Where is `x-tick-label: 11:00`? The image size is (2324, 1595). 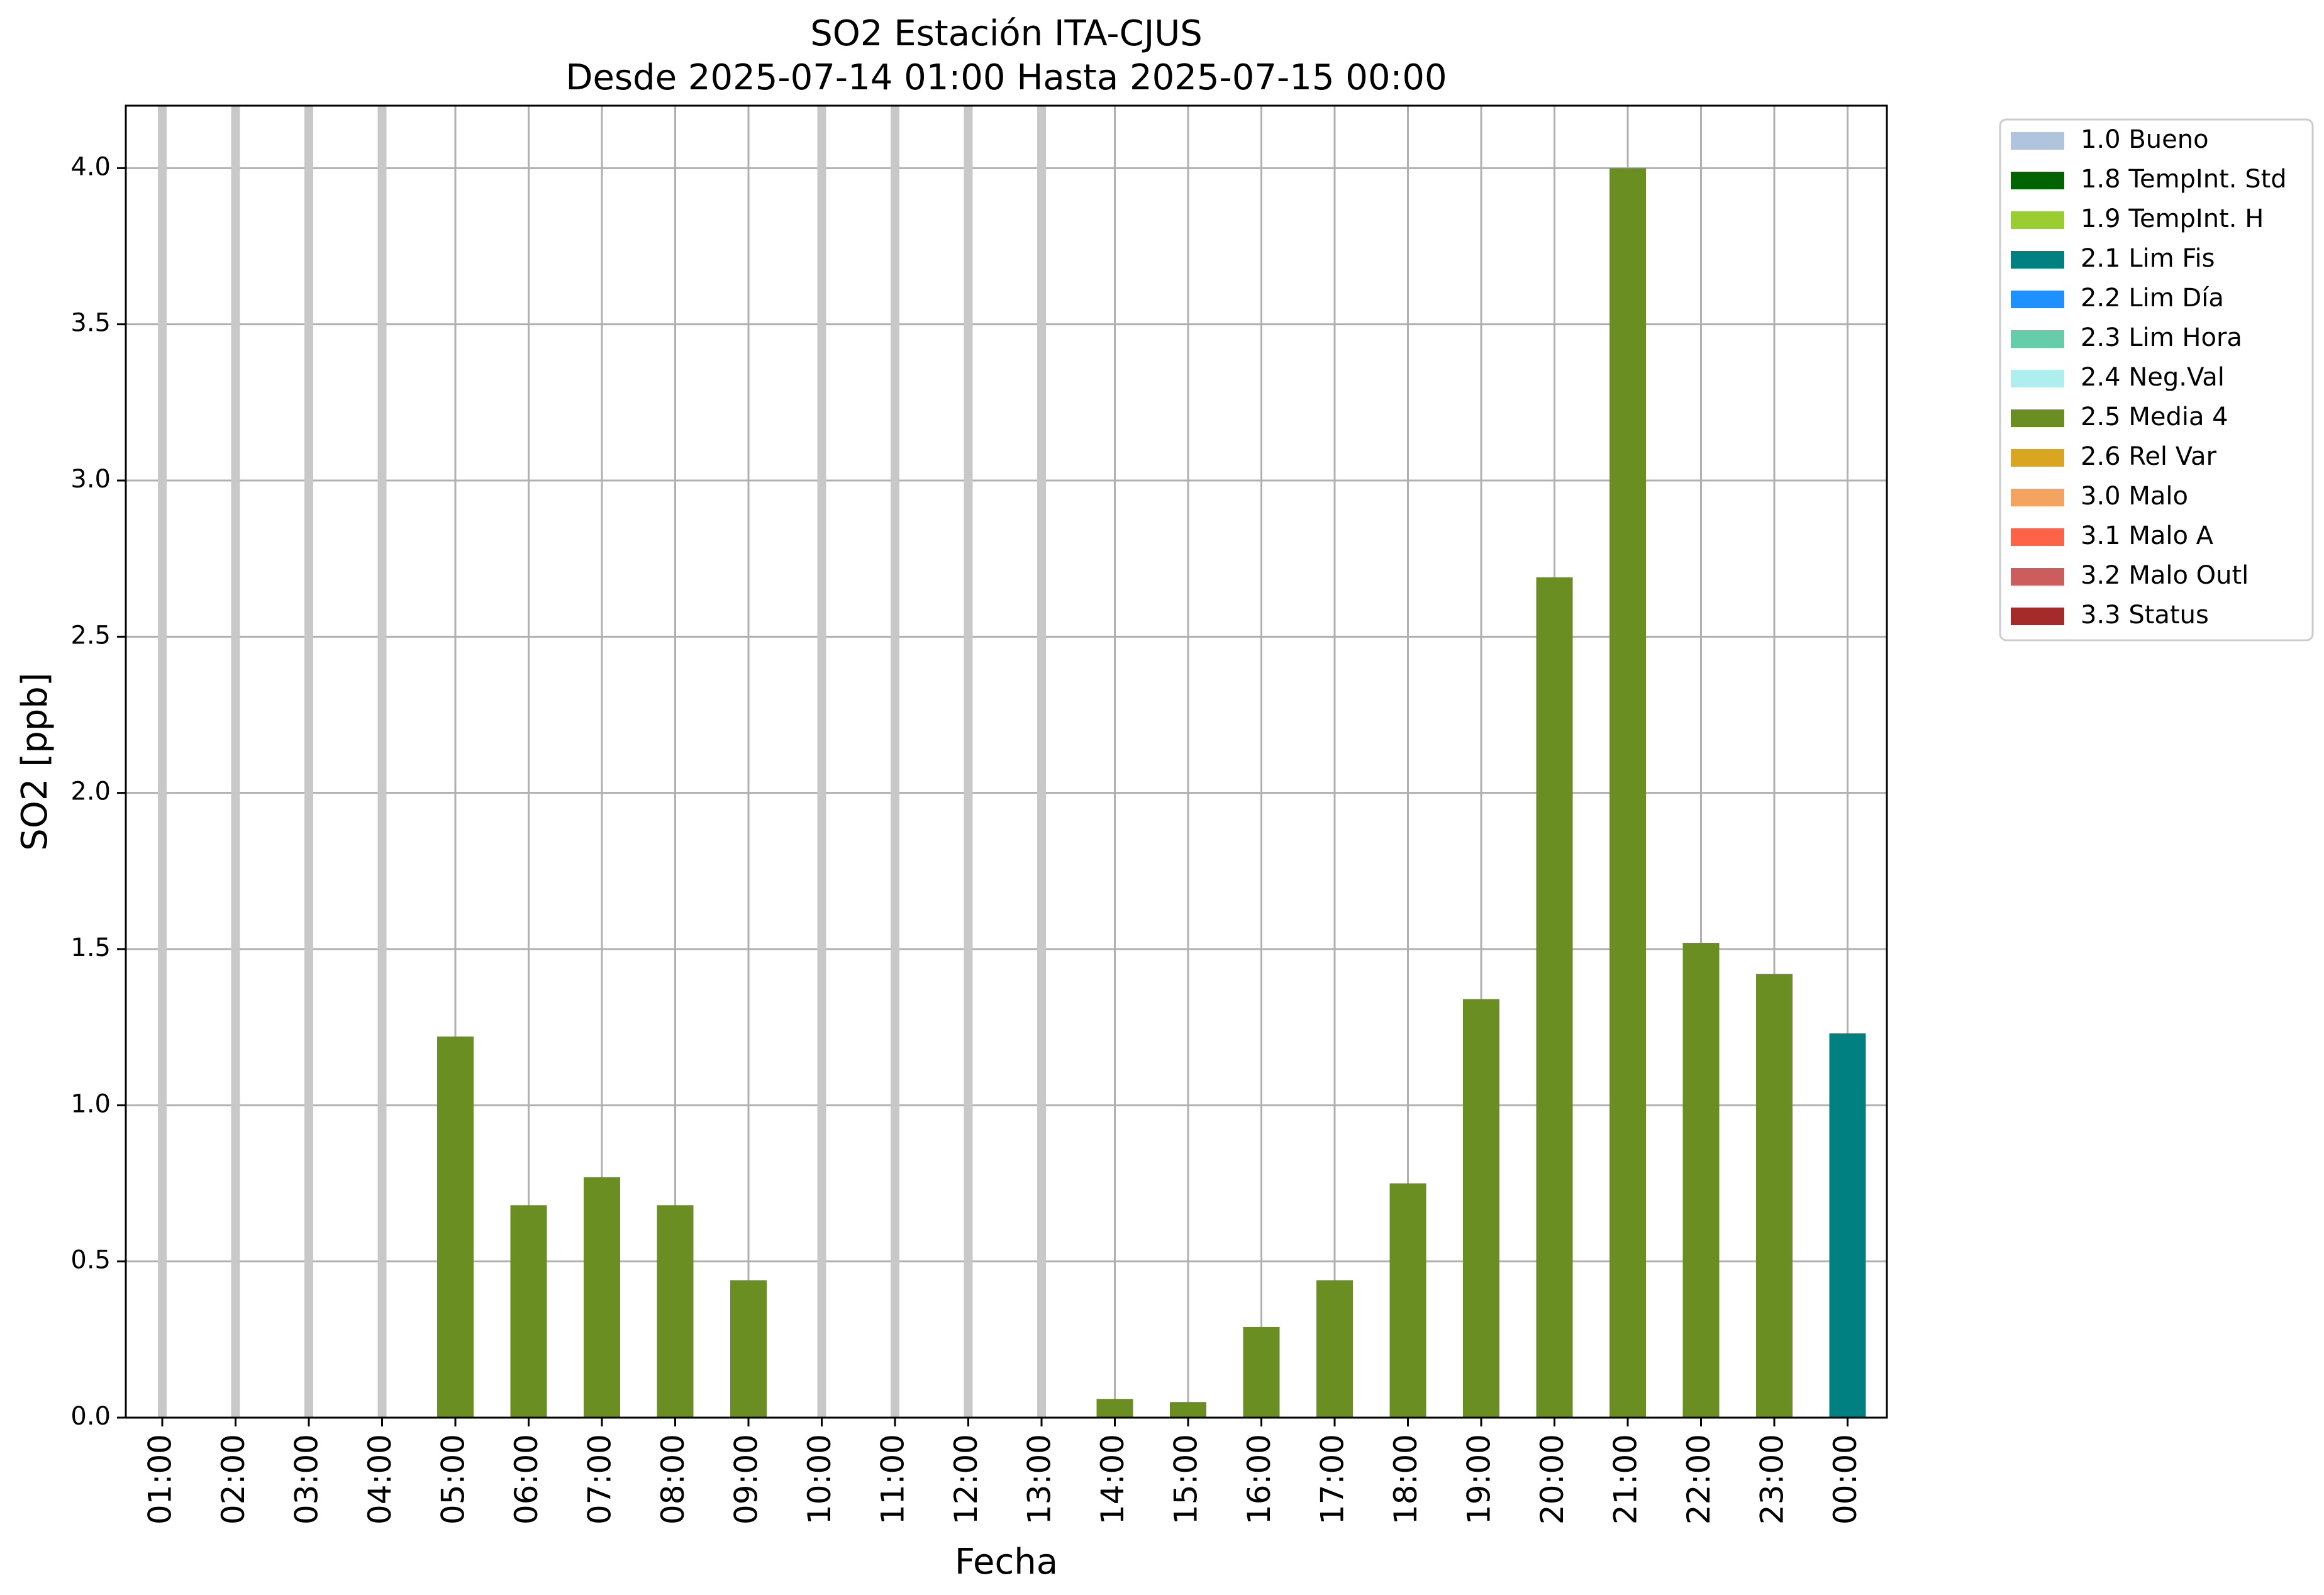
x-tick-label: 11:00 is located at coordinates (893, 1479).